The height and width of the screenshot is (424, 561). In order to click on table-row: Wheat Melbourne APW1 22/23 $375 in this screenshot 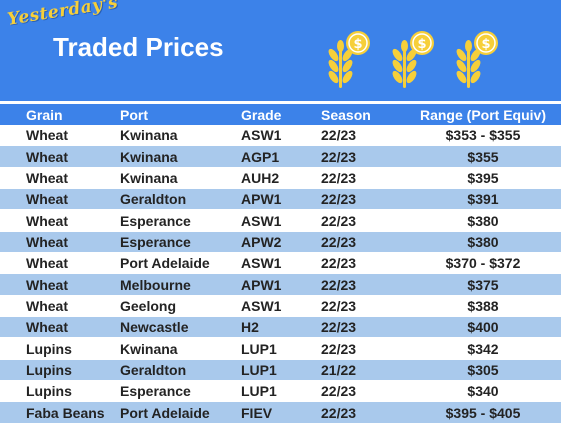, I will do `click(280, 284)`.